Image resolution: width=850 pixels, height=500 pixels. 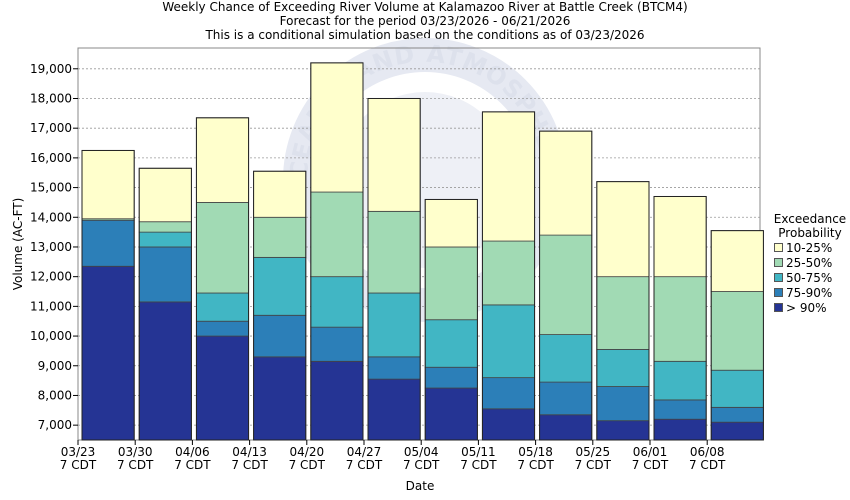 What do you see at coordinates (51, 98) in the screenshot?
I see `y-tick-label: 18,000` at bounding box center [51, 98].